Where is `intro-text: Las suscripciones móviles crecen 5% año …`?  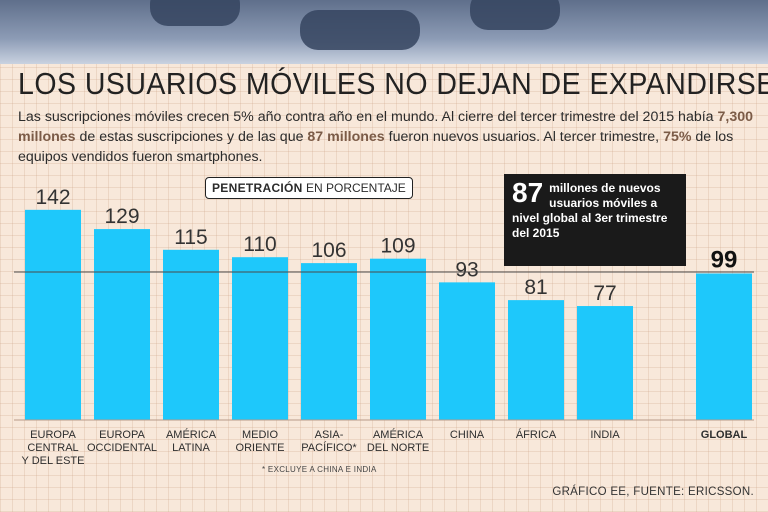
intro-text: Las suscripciones móviles crecen 5% año … is located at coordinates (388, 137).